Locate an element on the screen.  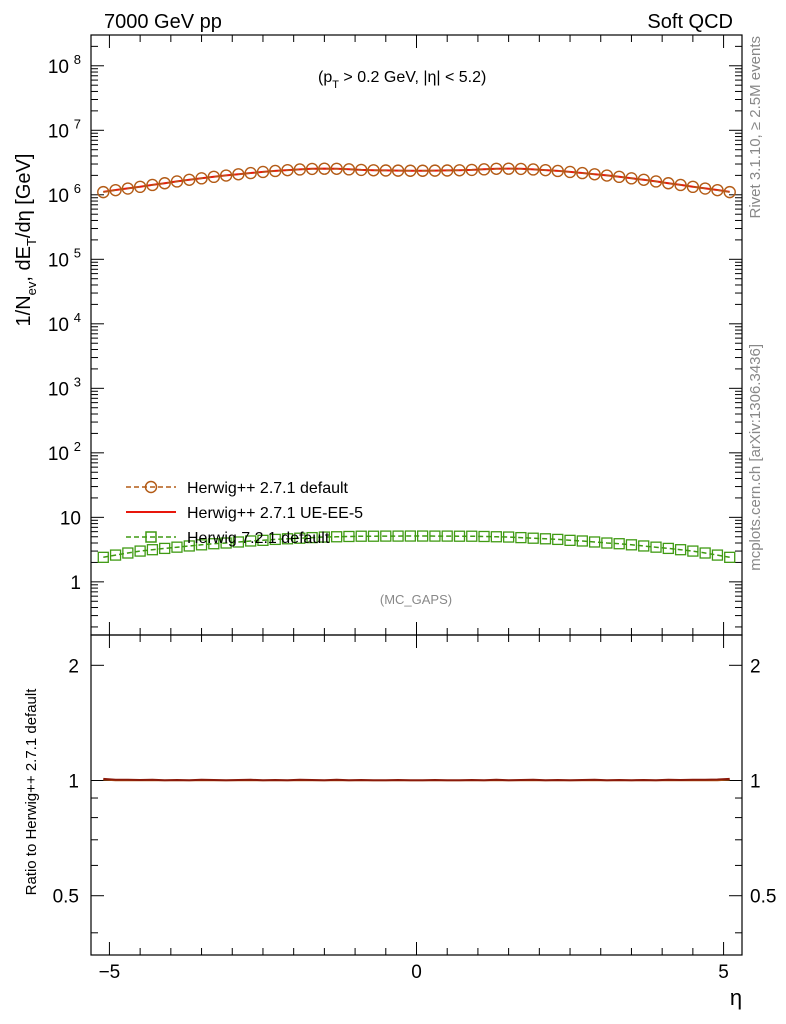
ylabel-part-b: , dE is located at coordinates (24, 264).